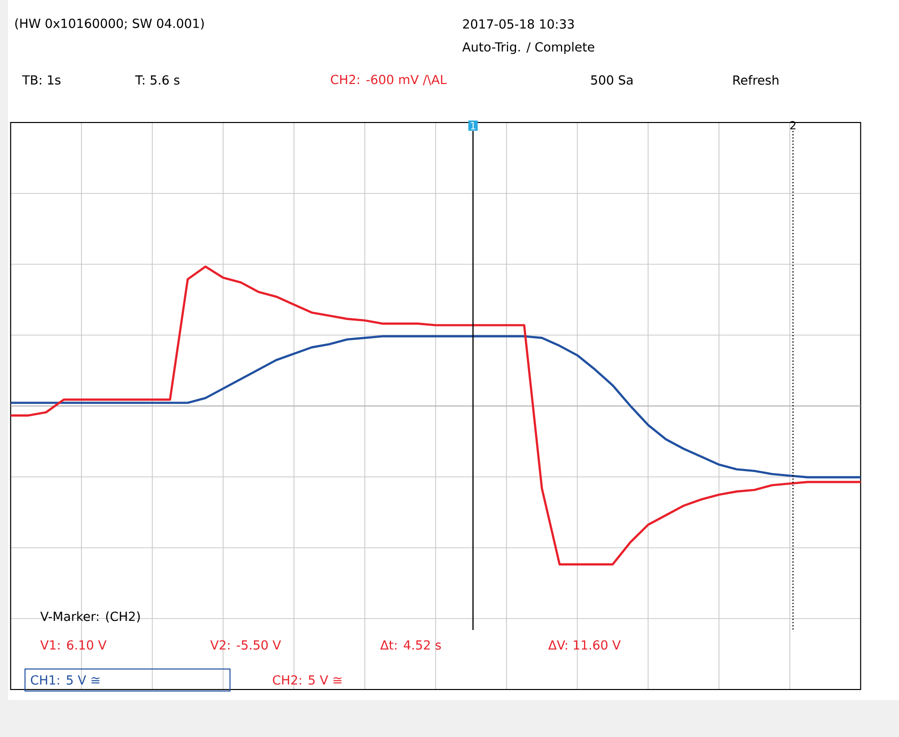 The image size is (899, 737). What do you see at coordinates (755, 80) in the screenshot?
I see `text: Refresh` at bounding box center [755, 80].